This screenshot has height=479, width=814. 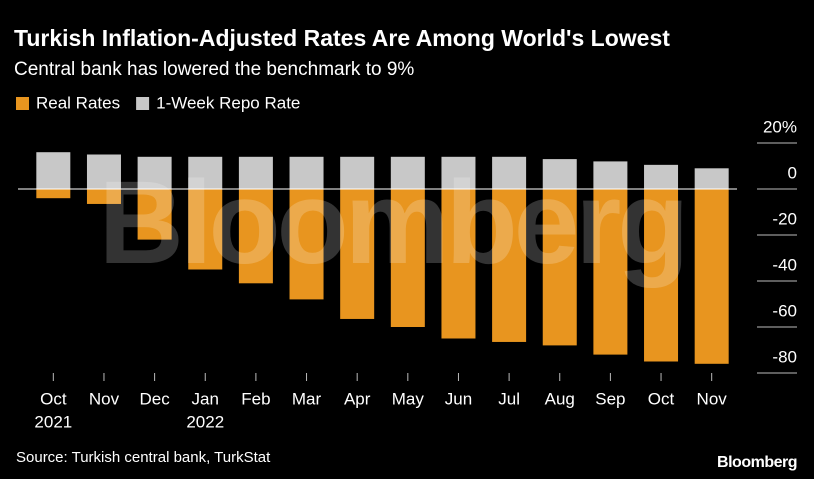 I want to click on y-tick-label: -80, so click(x=784, y=356).